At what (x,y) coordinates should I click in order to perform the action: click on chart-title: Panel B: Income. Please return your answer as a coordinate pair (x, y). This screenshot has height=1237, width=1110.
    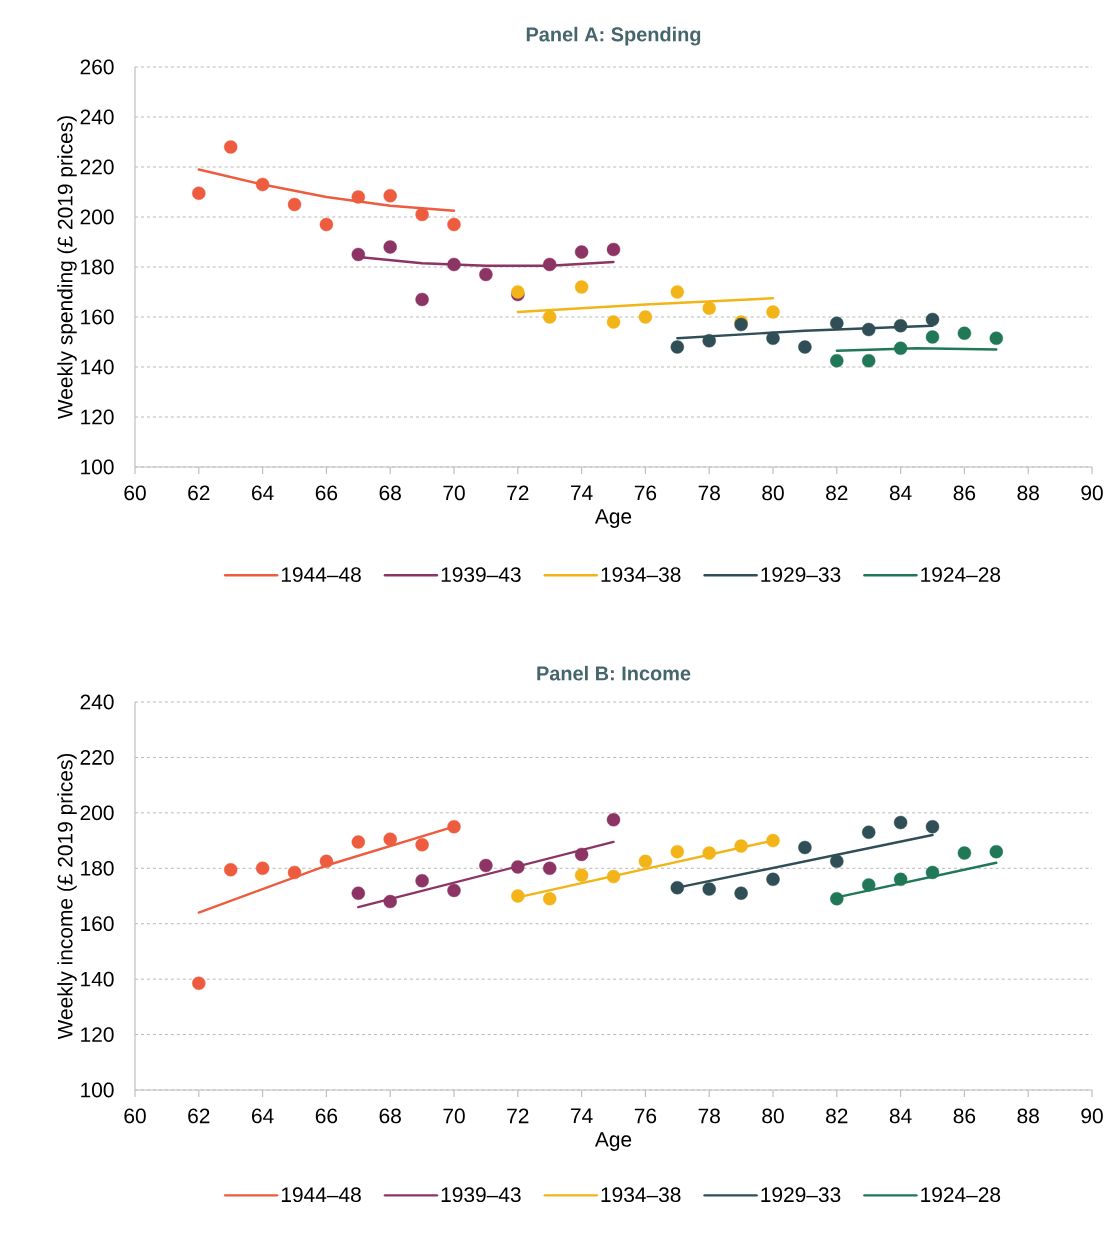
    Looking at the image, I should click on (614, 673).